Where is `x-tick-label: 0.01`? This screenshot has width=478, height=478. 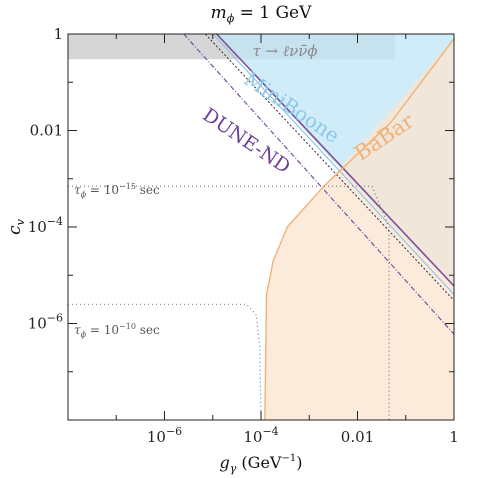 x-tick-label: 0.01 is located at coordinates (357, 437).